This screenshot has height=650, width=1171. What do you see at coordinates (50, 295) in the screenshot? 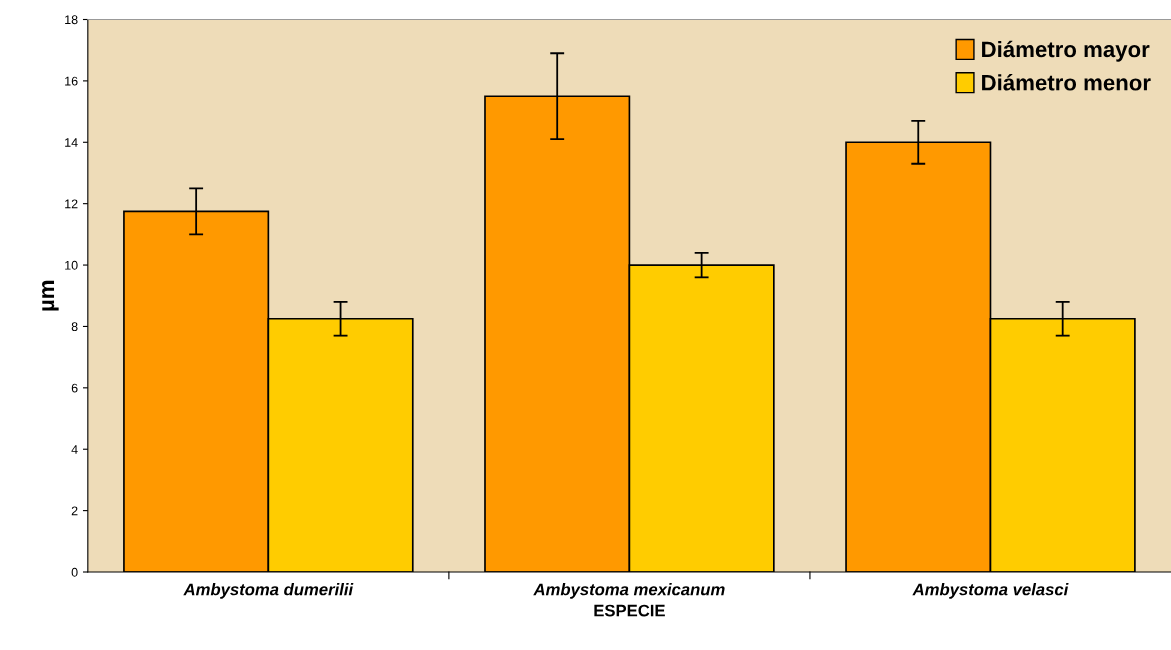
I see `y-axis-title: µm` at bounding box center [50, 295].